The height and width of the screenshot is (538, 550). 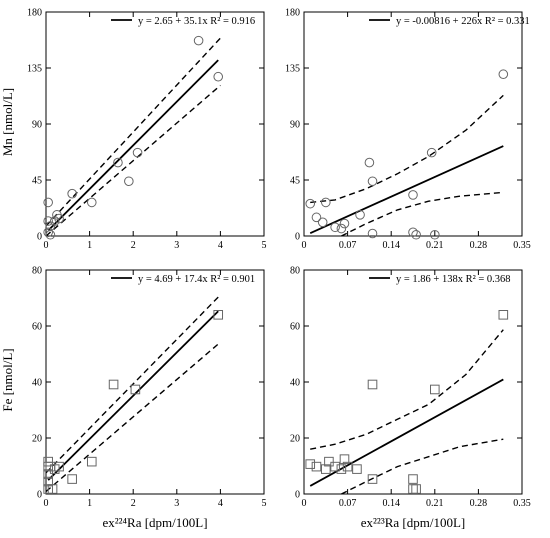 What do you see at coordinates (37, 383) in the screenshot?
I see `fe-224-y-tick-label: 40` at bounding box center [37, 383].